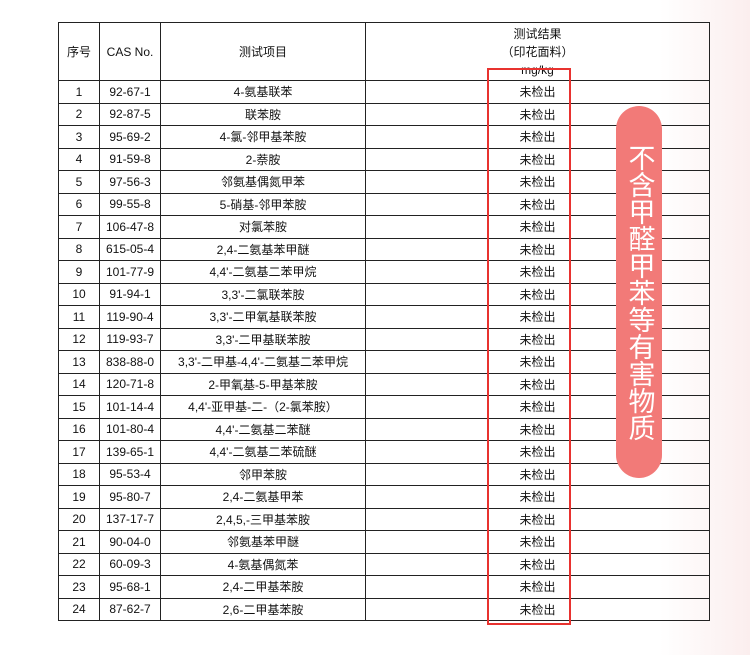  Describe the element at coordinates (130, 519) in the screenshot. I see `row-cas: 137-17-7` at that location.